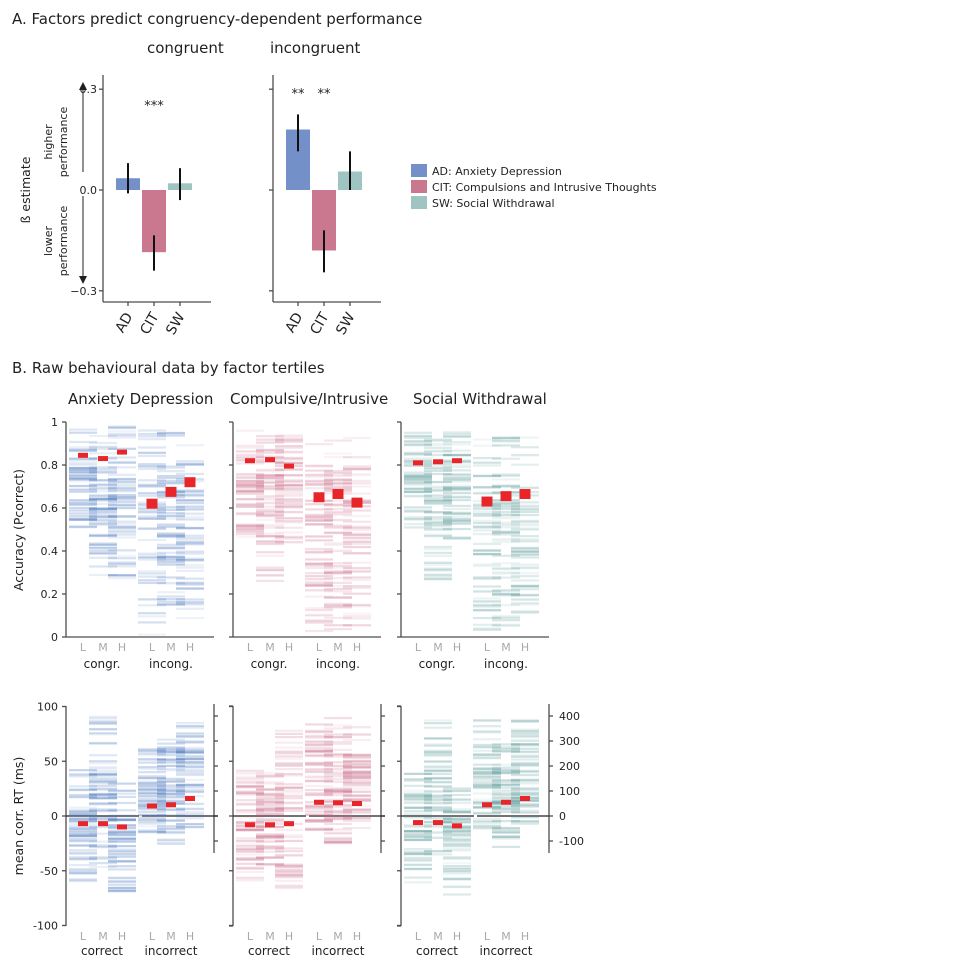 This screenshot has width=980, height=958. I want to click on tertile-label: M, so click(438, 647).